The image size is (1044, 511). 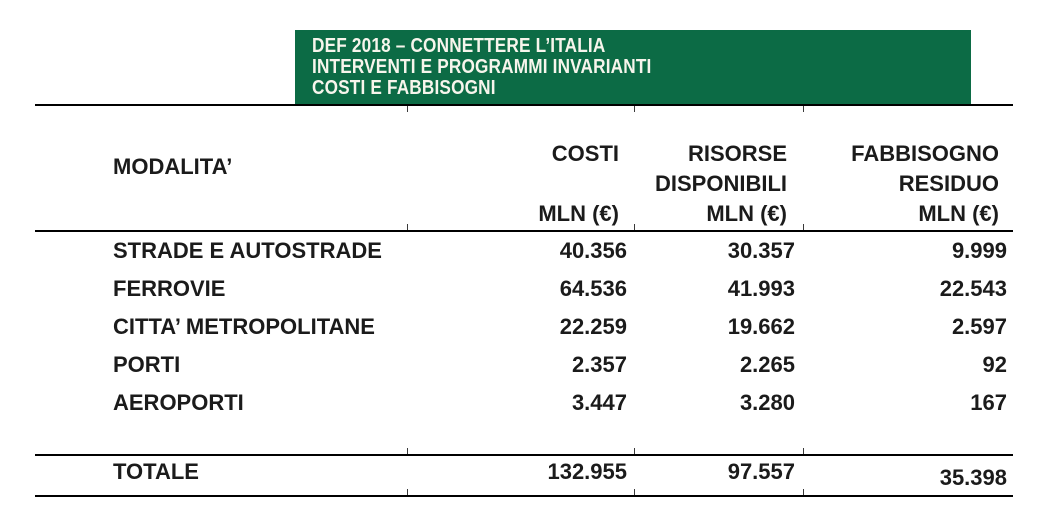 I want to click on rule-above-total, so click(x=524, y=455).